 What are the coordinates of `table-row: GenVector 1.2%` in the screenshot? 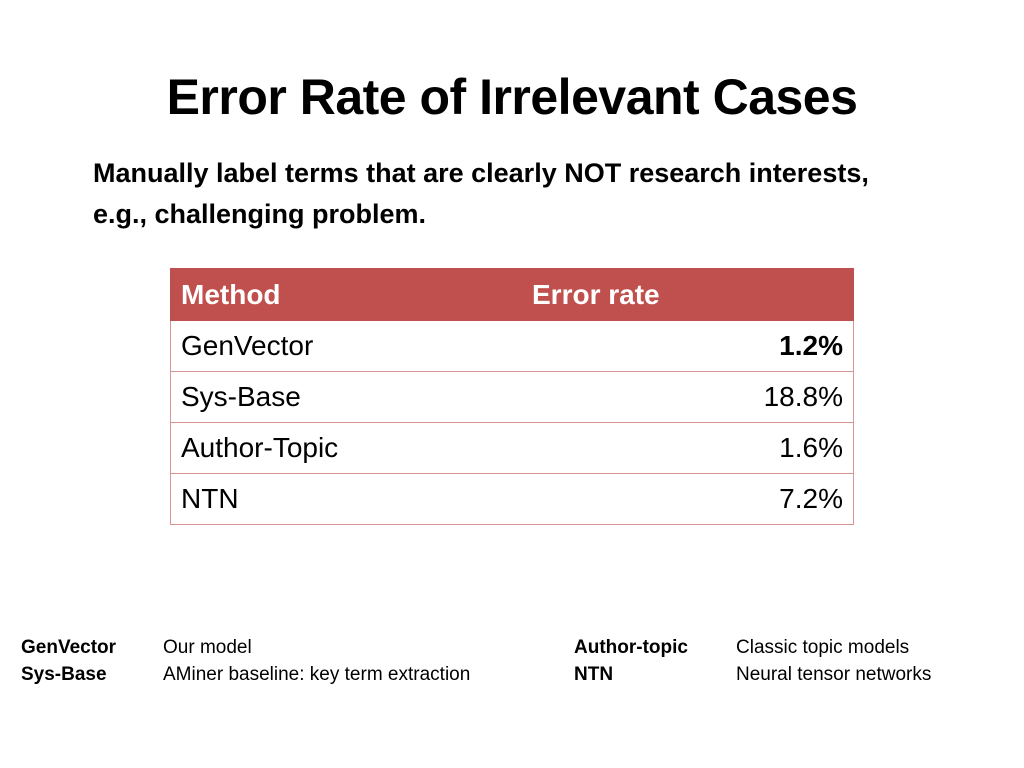 It's located at (512, 346).